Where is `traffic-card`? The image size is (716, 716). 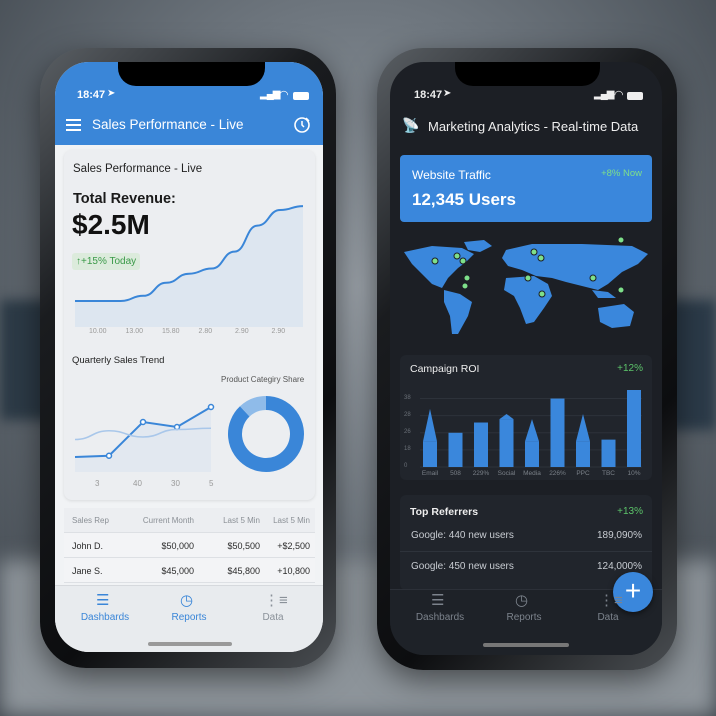
traffic-card is located at coordinates (526, 188).